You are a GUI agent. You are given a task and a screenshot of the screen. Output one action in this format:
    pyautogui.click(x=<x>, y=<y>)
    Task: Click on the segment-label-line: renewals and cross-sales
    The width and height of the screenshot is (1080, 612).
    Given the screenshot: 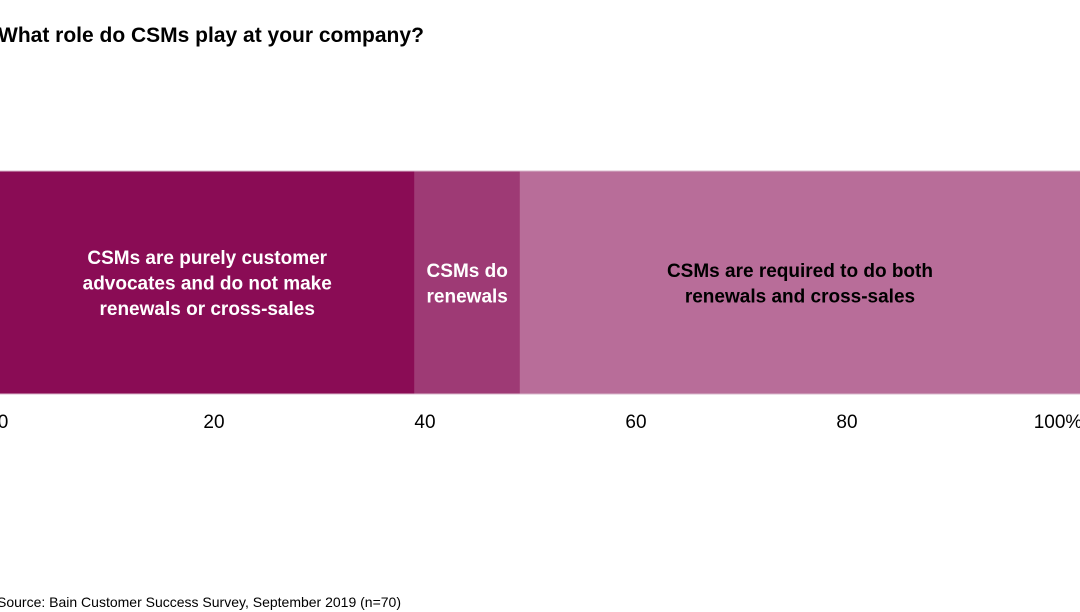 What is the action you would take?
    pyautogui.click(x=800, y=296)
    